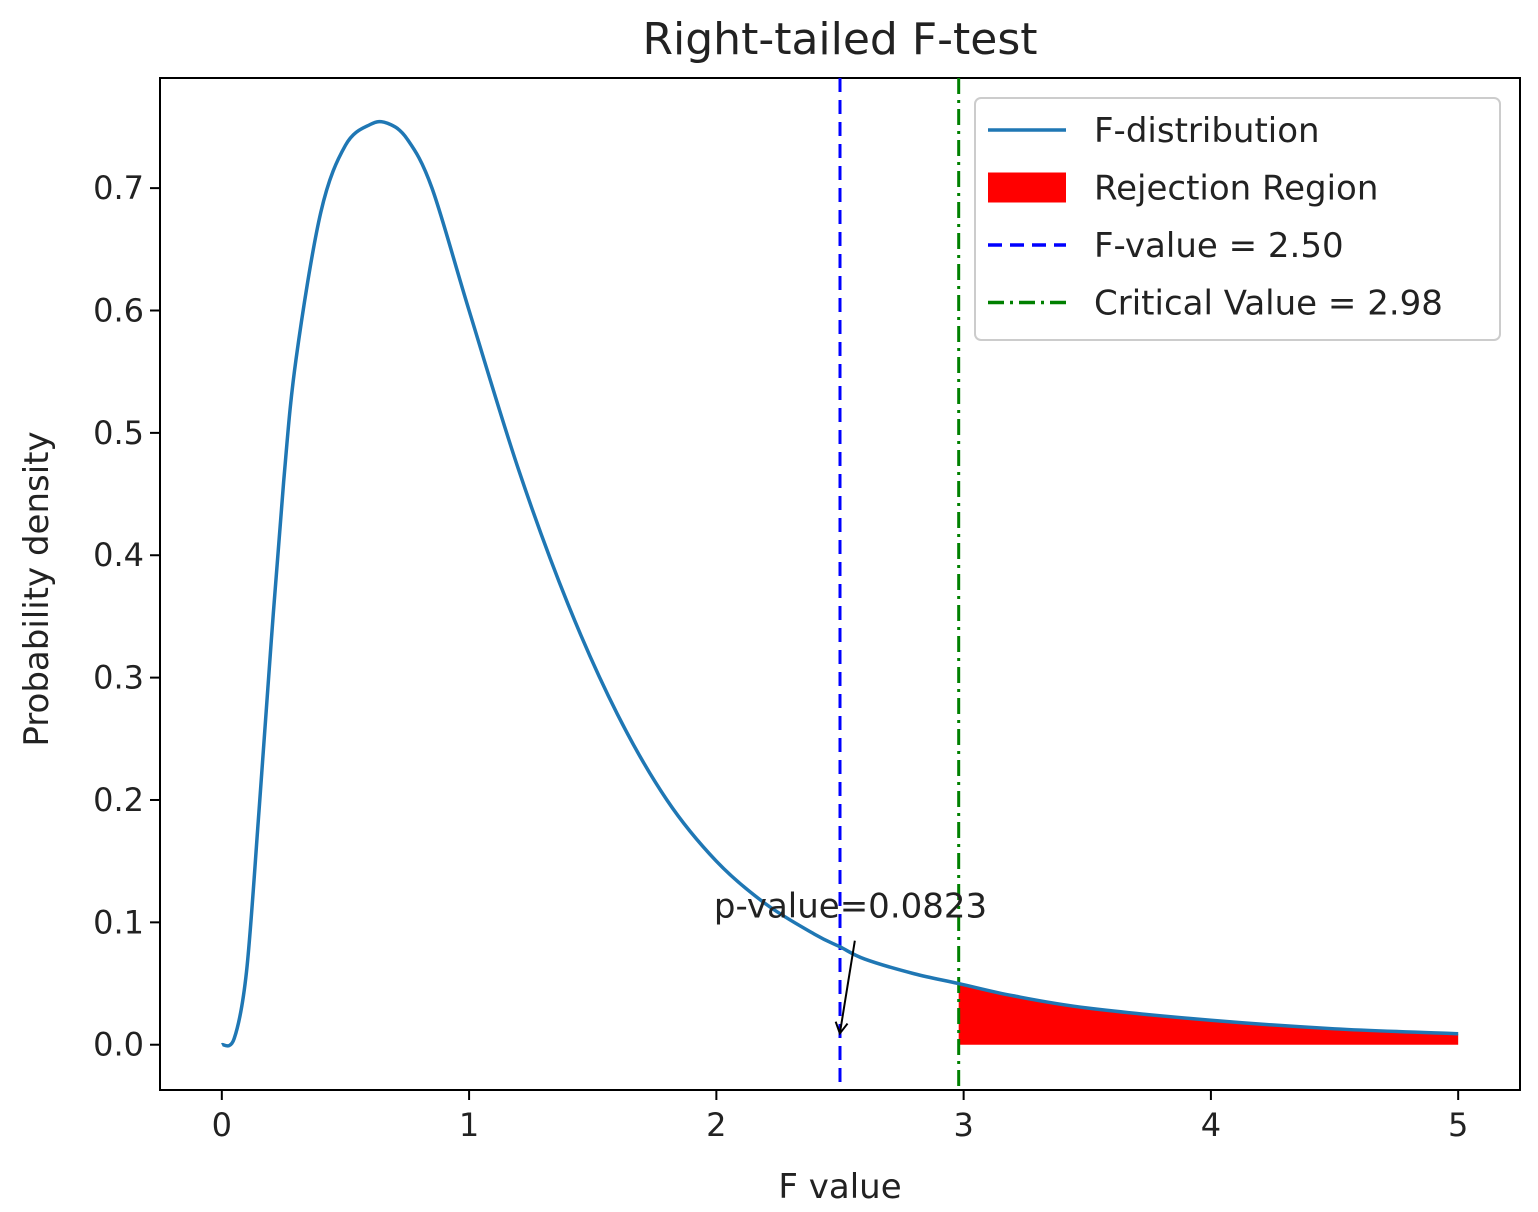 The height and width of the screenshot is (1212, 1538). Describe the element at coordinates (1027, 187) in the screenshot. I see `legend-swatch-rejection-region` at that location.